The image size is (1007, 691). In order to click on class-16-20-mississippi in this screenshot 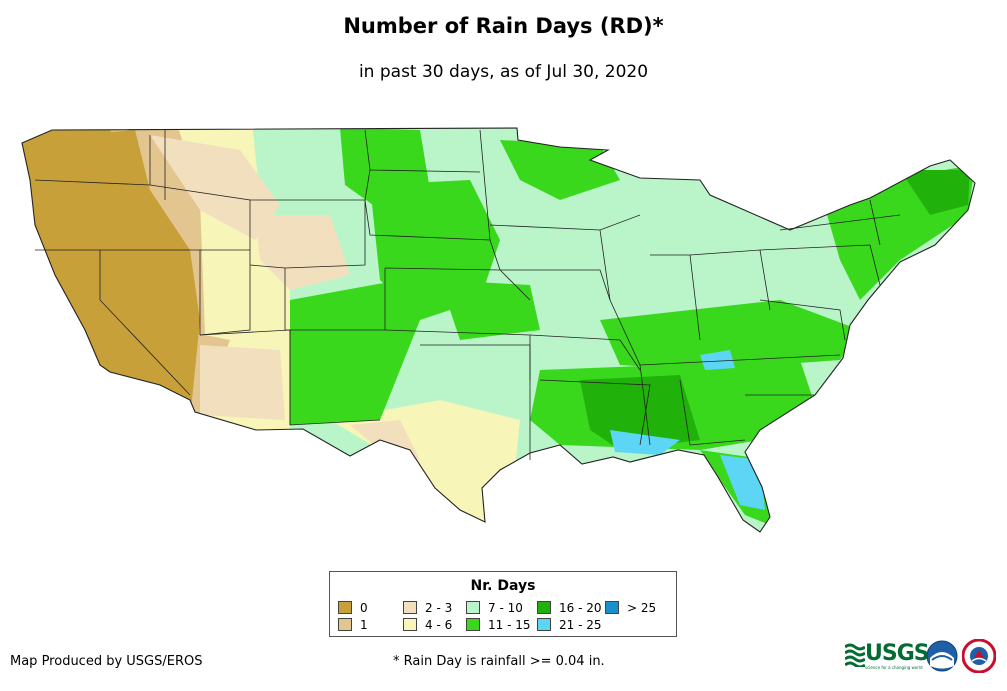, I will do `click(640, 412)`.